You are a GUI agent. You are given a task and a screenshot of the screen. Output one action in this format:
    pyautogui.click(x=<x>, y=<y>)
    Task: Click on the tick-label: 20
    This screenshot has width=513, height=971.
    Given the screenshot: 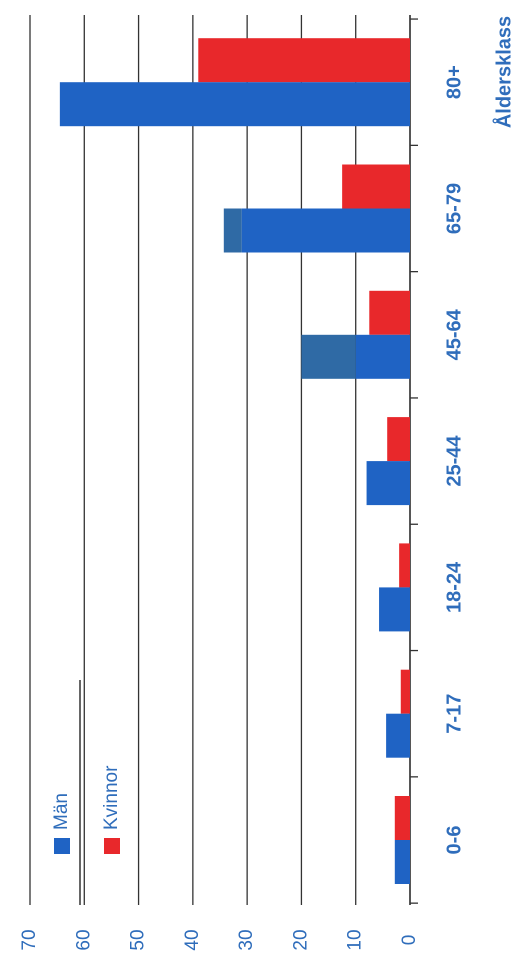 What is the action you would take?
    pyautogui.click(x=300, y=939)
    